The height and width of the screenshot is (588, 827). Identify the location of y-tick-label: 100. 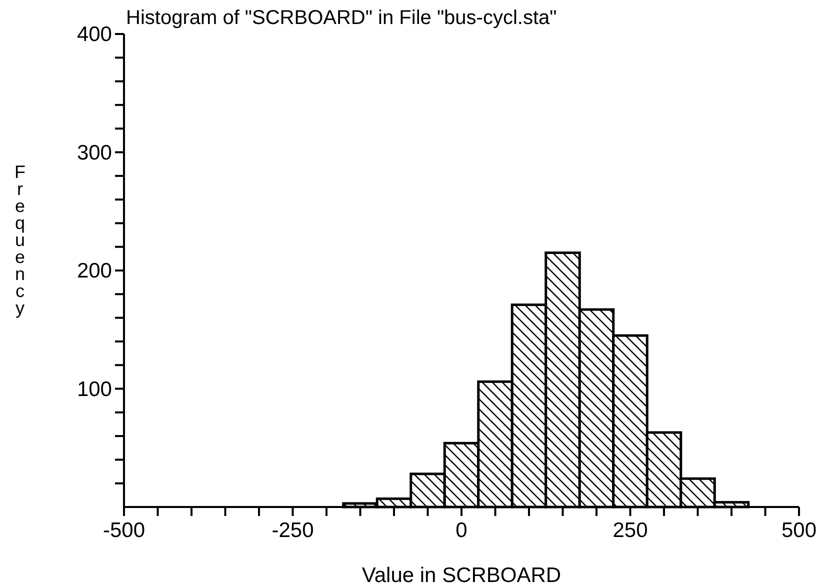
(94, 389).